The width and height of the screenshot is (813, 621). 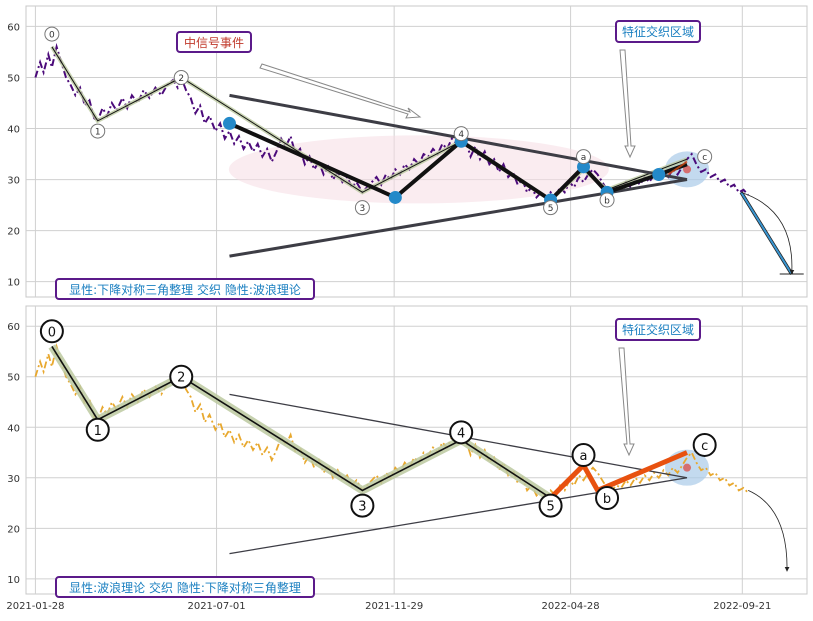 What do you see at coordinates (340, 91) in the screenshot?
I see `event-arrow` at bounding box center [340, 91].